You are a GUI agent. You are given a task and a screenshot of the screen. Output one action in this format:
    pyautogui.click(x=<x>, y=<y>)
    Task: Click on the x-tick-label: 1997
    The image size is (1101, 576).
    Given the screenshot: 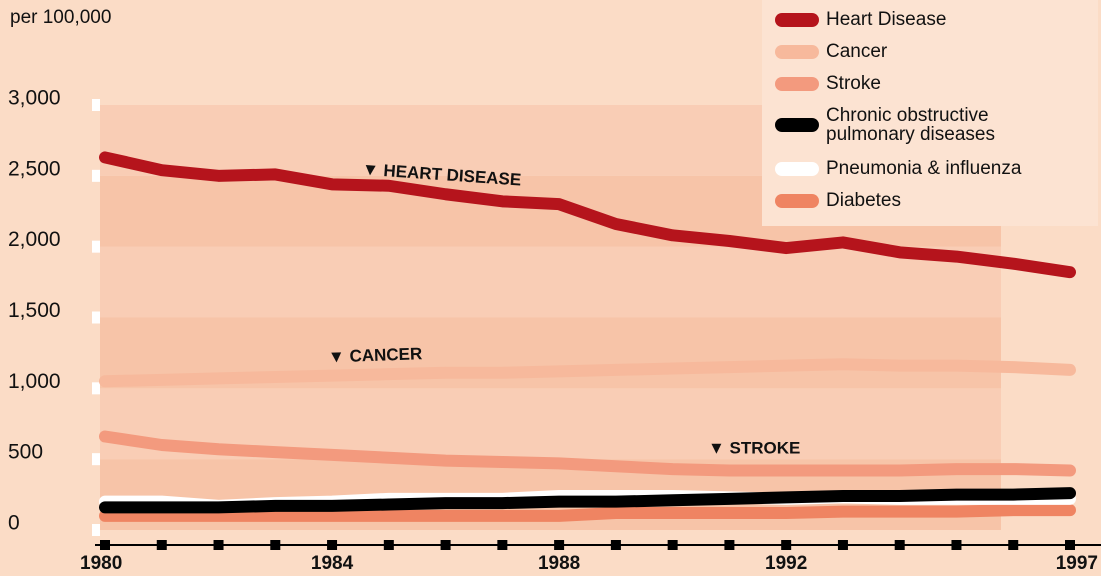 What is the action you would take?
    pyautogui.click(x=1077, y=563)
    